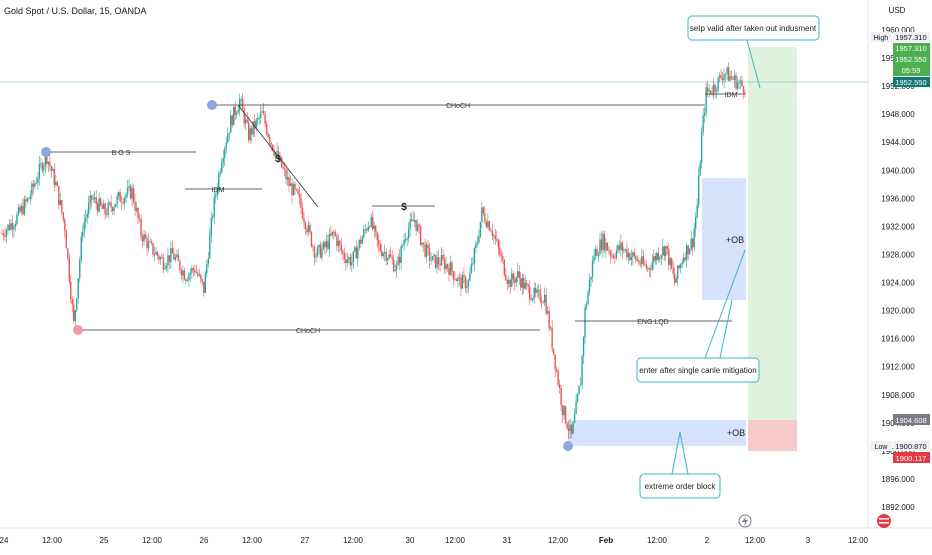 Image resolution: width=932 pixels, height=555 pixels. Describe the element at coordinates (707, 540) in the screenshot. I see `time-tick-label: 2` at that location.